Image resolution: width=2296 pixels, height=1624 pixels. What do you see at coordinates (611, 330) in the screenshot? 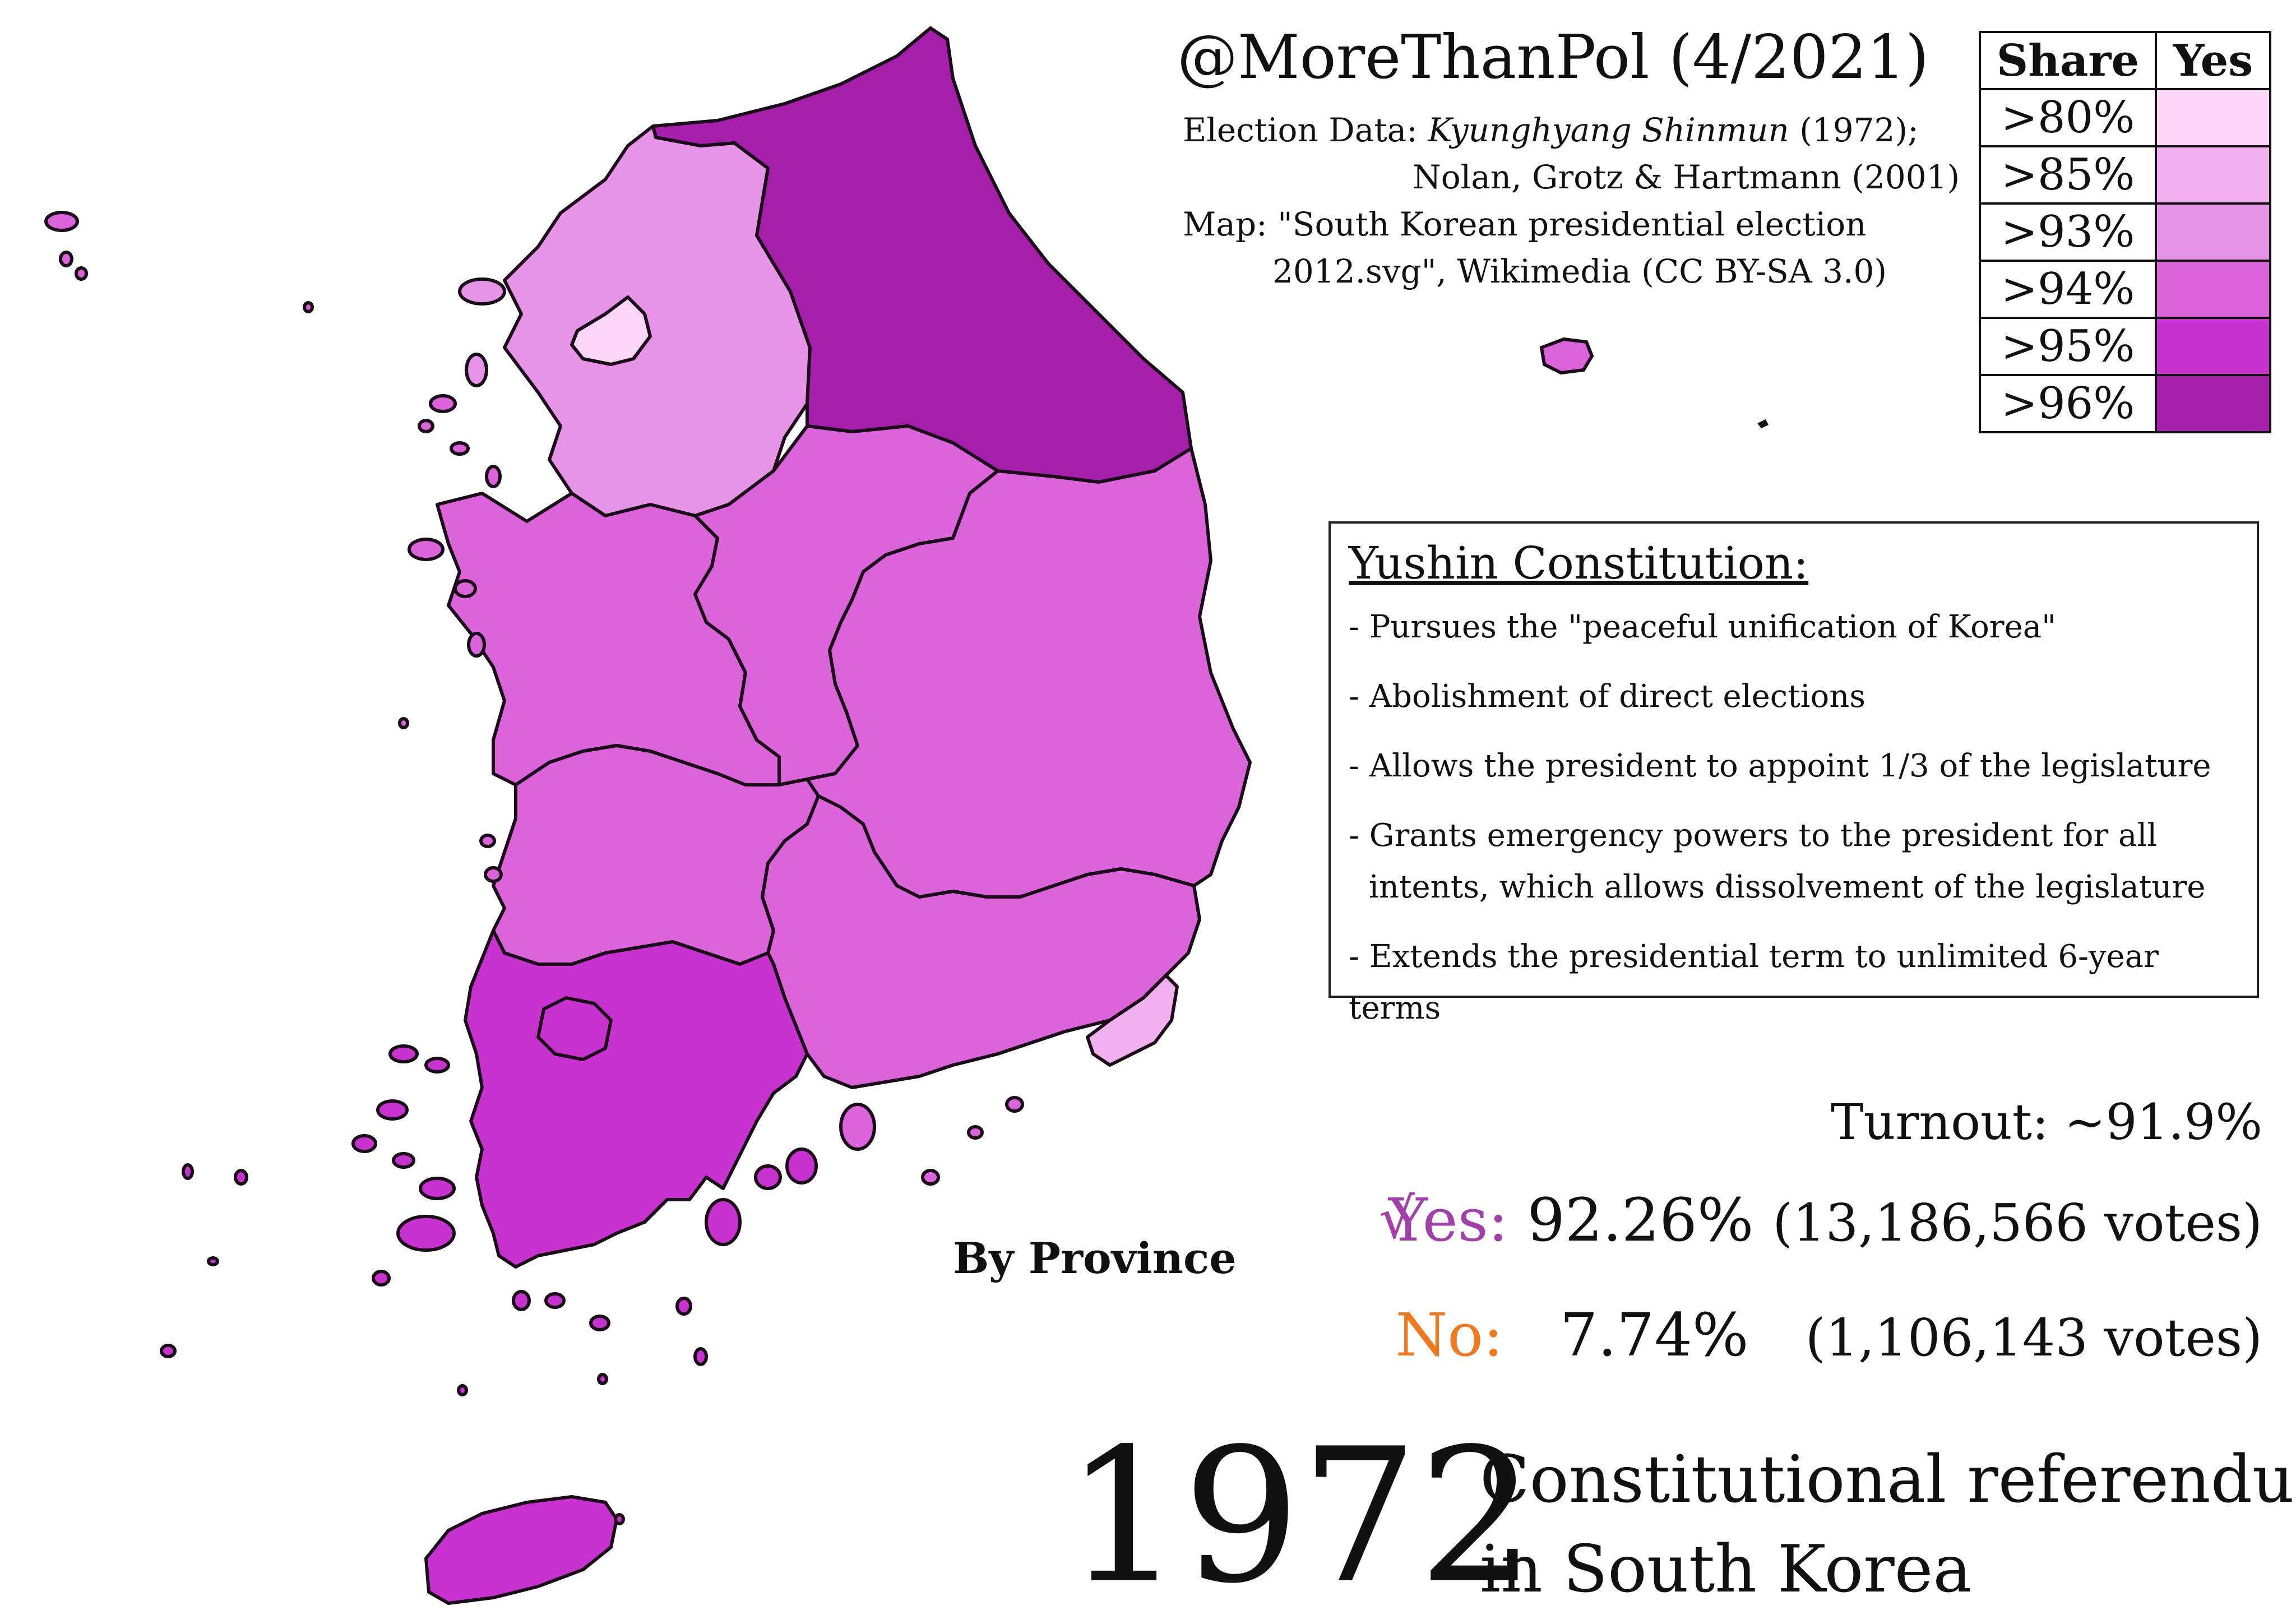
I see `region-seoul` at bounding box center [611, 330].